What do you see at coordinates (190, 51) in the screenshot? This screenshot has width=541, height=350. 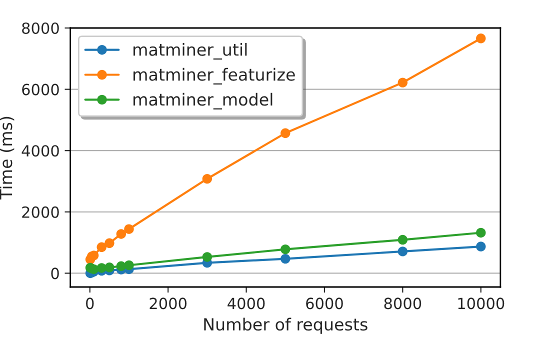 I see `legend-label: matminer_util` at bounding box center [190, 51].